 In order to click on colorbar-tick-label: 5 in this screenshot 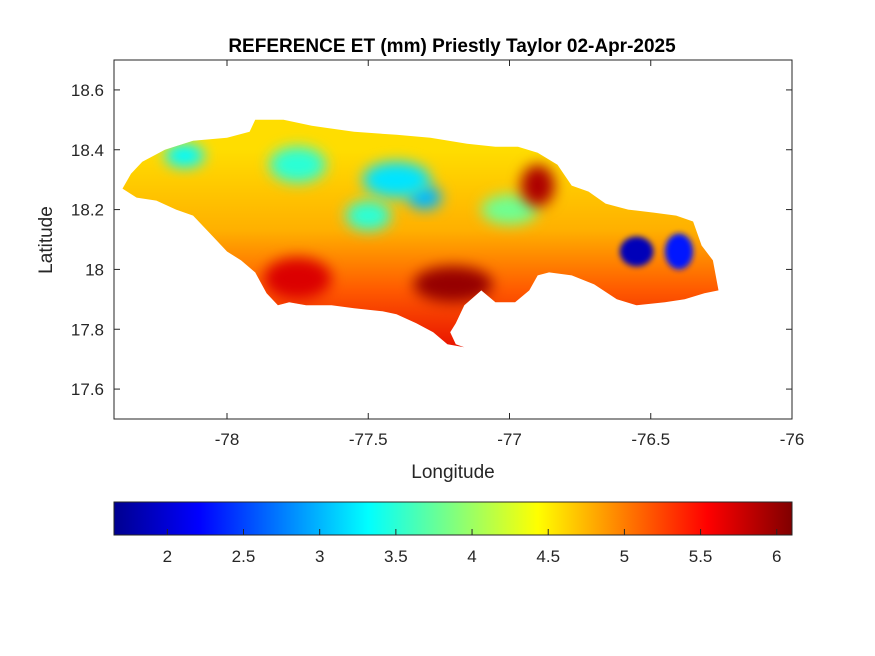, I will do `click(624, 556)`.